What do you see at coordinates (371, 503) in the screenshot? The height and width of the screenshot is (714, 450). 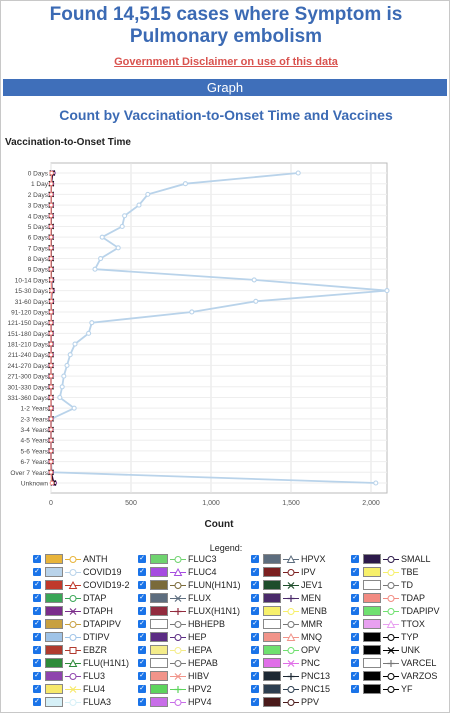 I see `x-tick-label: 2,000` at bounding box center [371, 503].